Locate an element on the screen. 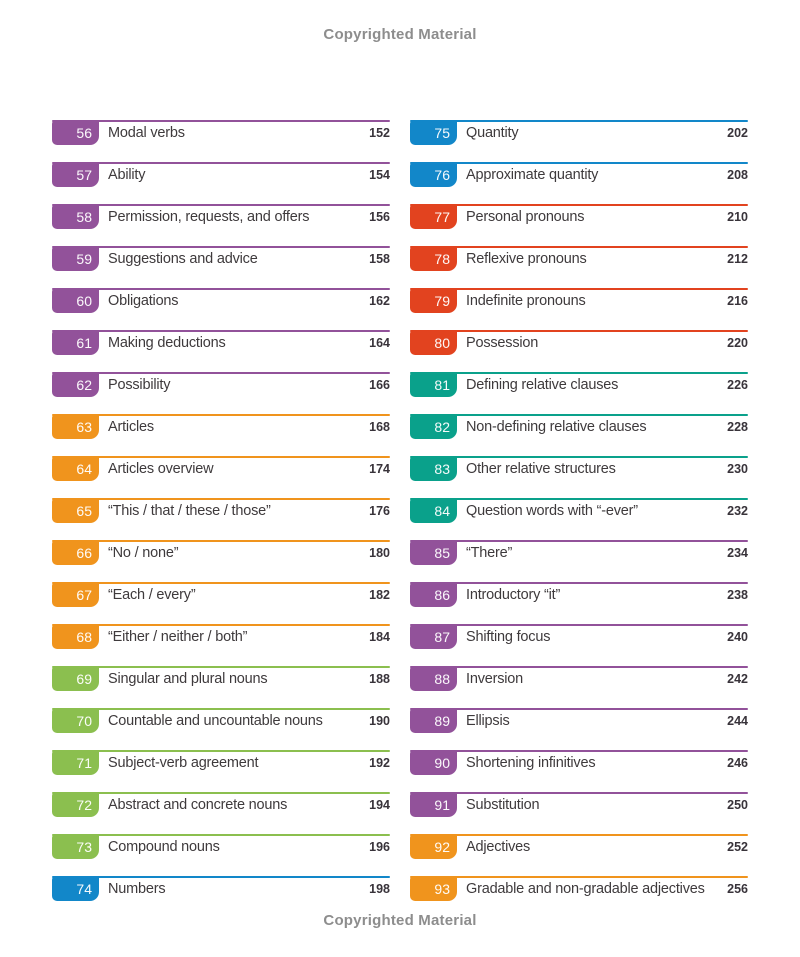 This screenshot has width=800, height=957. entry-number-badge: 92 is located at coordinates (433, 846).